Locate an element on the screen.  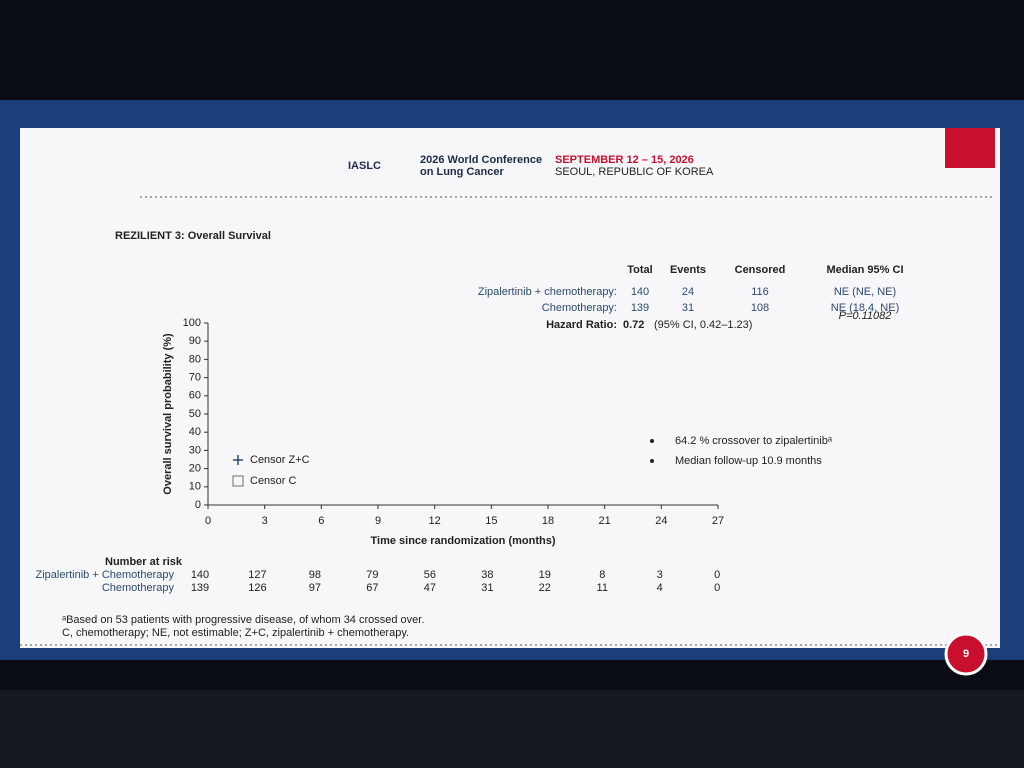
page-number: 9 is located at coordinates (966, 654).